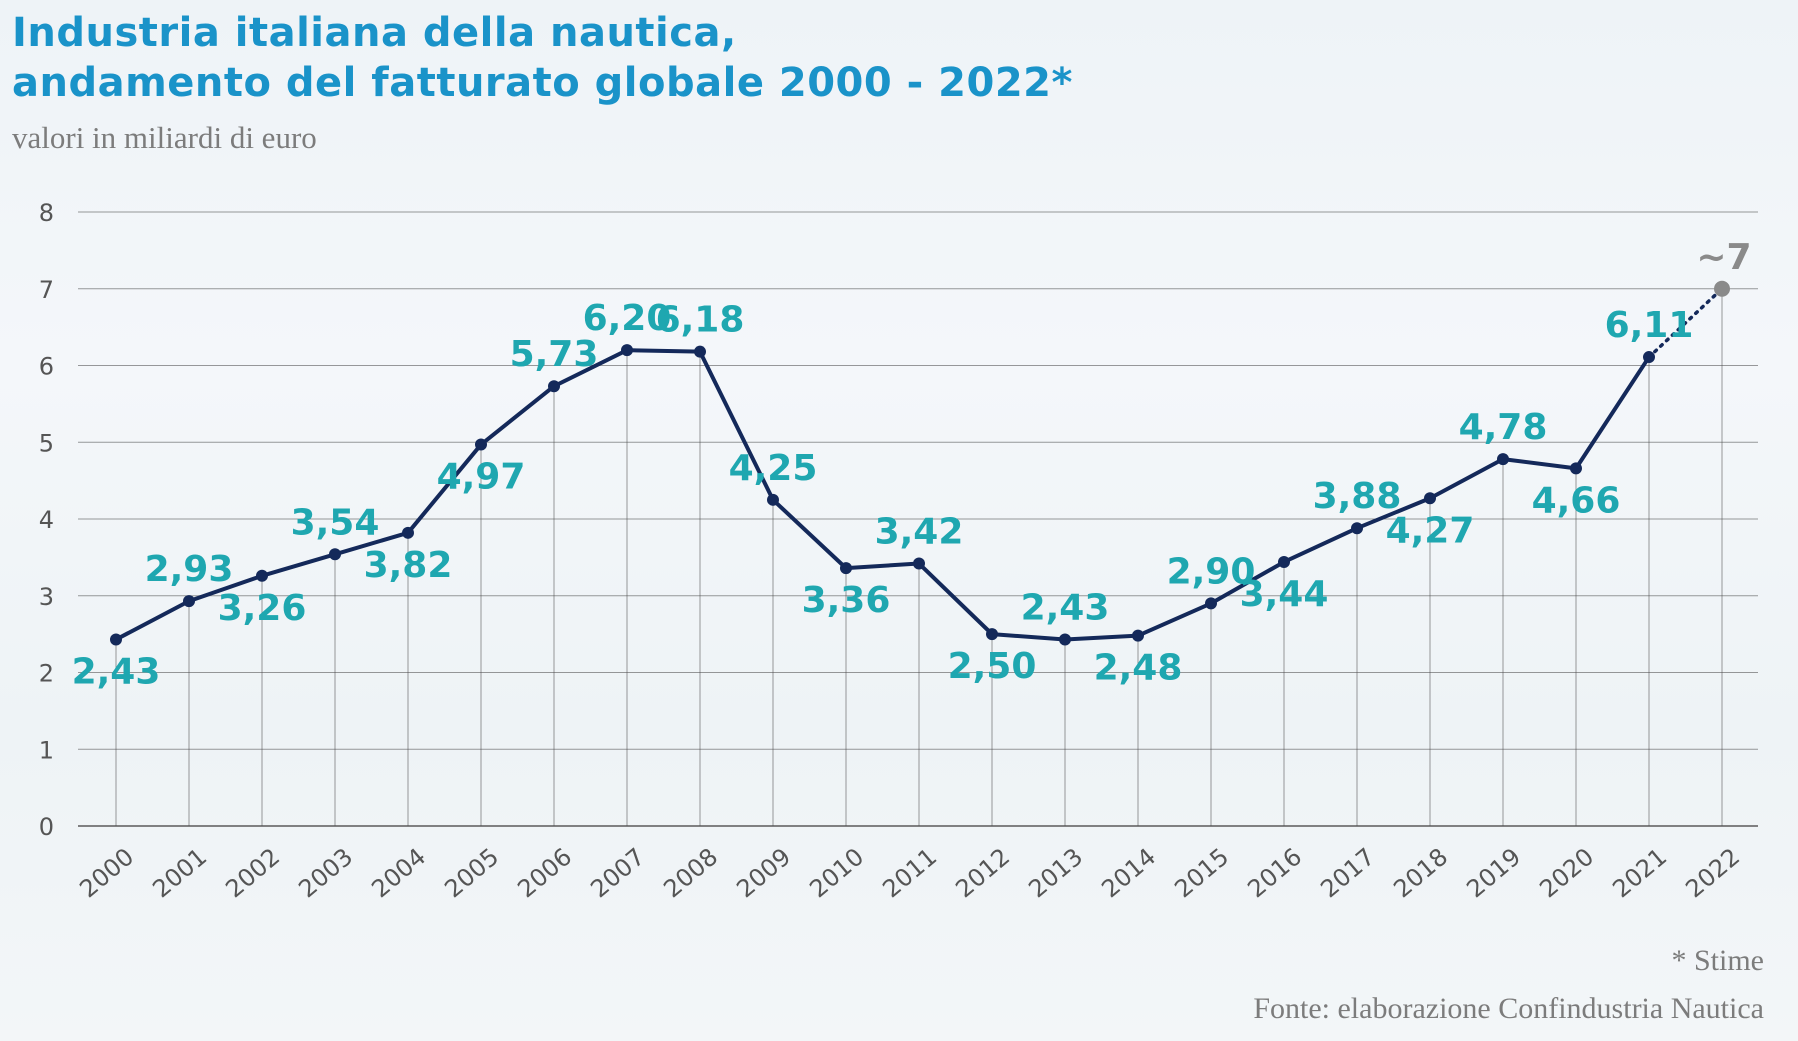 Image resolution: width=1798 pixels, height=1041 pixels. I want to click on data-label: 3,44, so click(1284, 594).